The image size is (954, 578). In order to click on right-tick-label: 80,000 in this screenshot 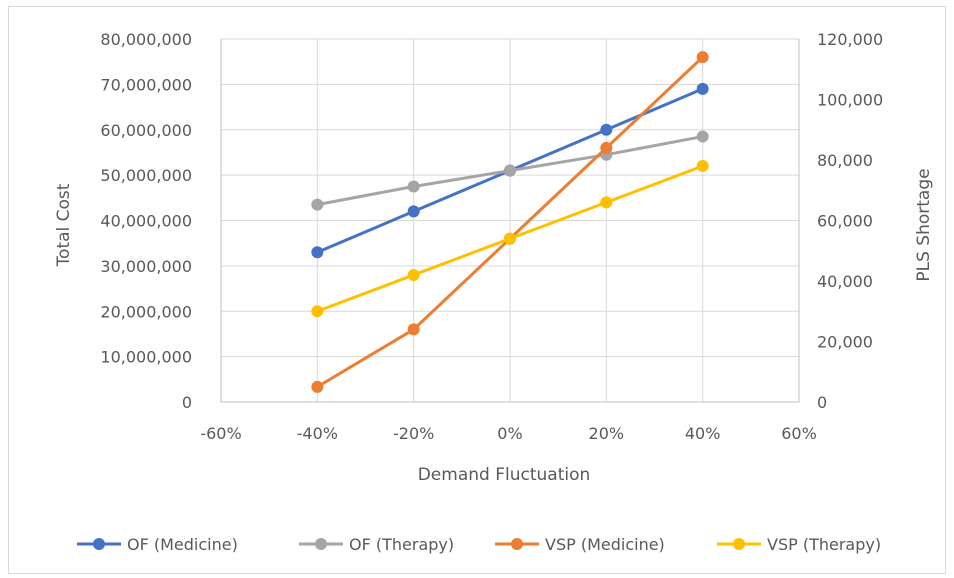, I will do `click(845, 160)`.